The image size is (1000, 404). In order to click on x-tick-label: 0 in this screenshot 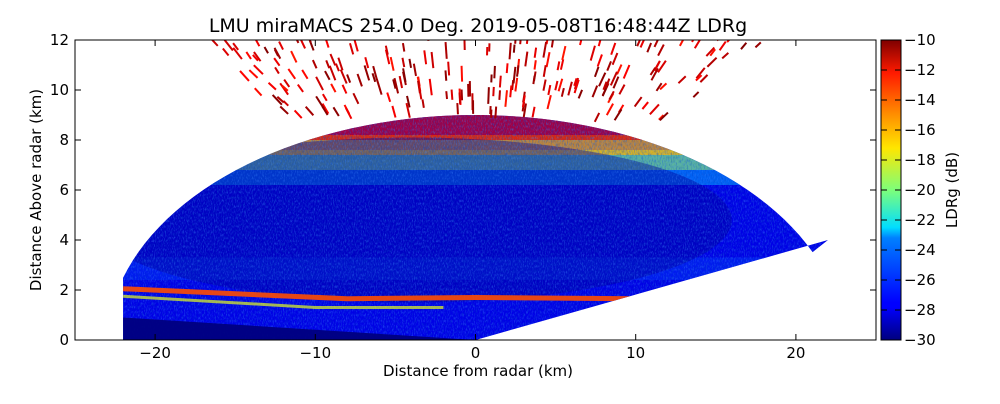, I will do `click(476, 353)`.